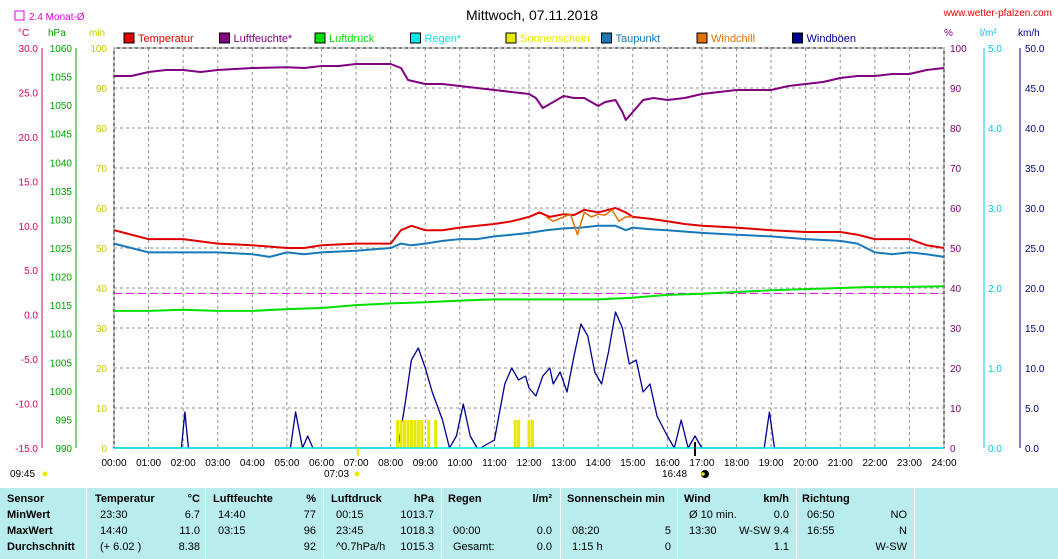 The height and width of the screenshot is (559, 1058). I want to click on stats-cell: km/h, so click(776, 499).